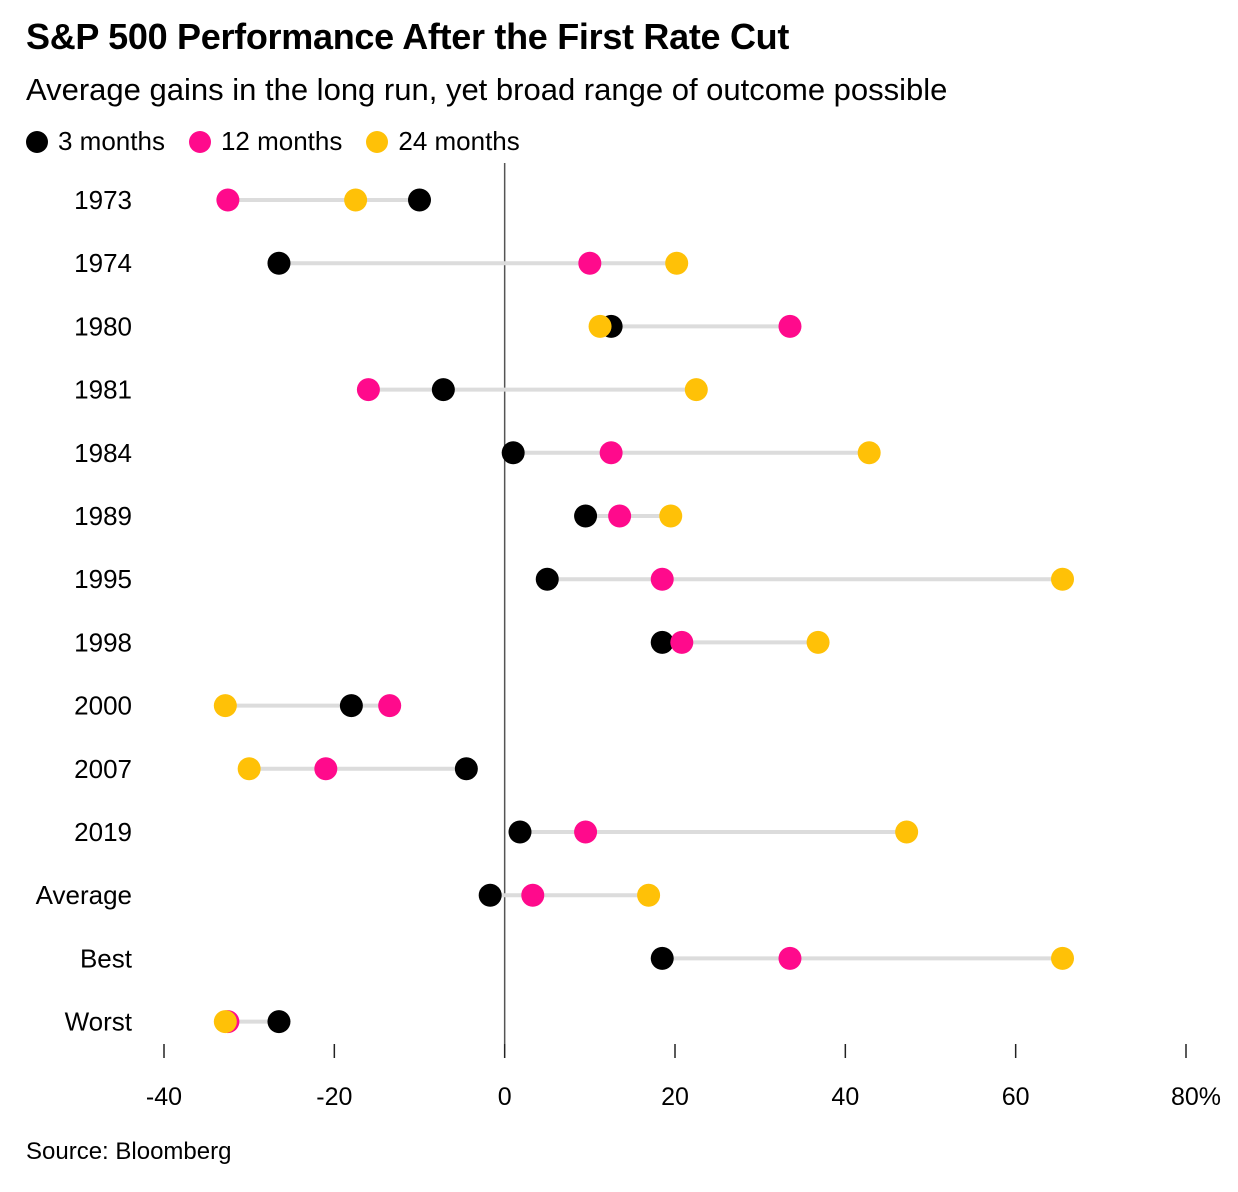  What do you see at coordinates (677, 263) in the screenshot?
I see `dot-24-months-1974` at bounding box center [677, 263].